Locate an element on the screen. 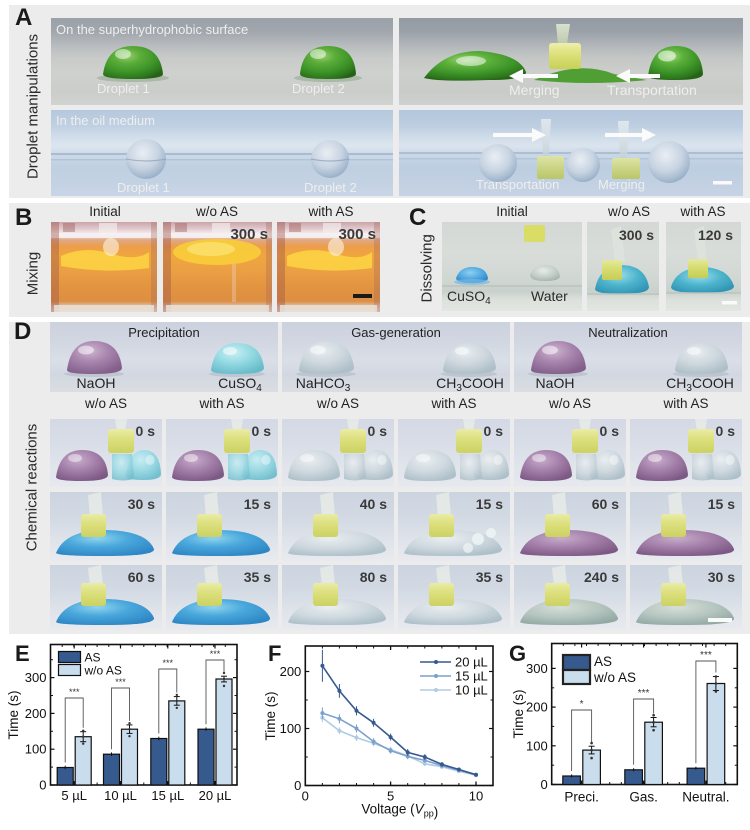 The image size is (750, 830). svg-text: 5 is located at coordinates (390, 796).